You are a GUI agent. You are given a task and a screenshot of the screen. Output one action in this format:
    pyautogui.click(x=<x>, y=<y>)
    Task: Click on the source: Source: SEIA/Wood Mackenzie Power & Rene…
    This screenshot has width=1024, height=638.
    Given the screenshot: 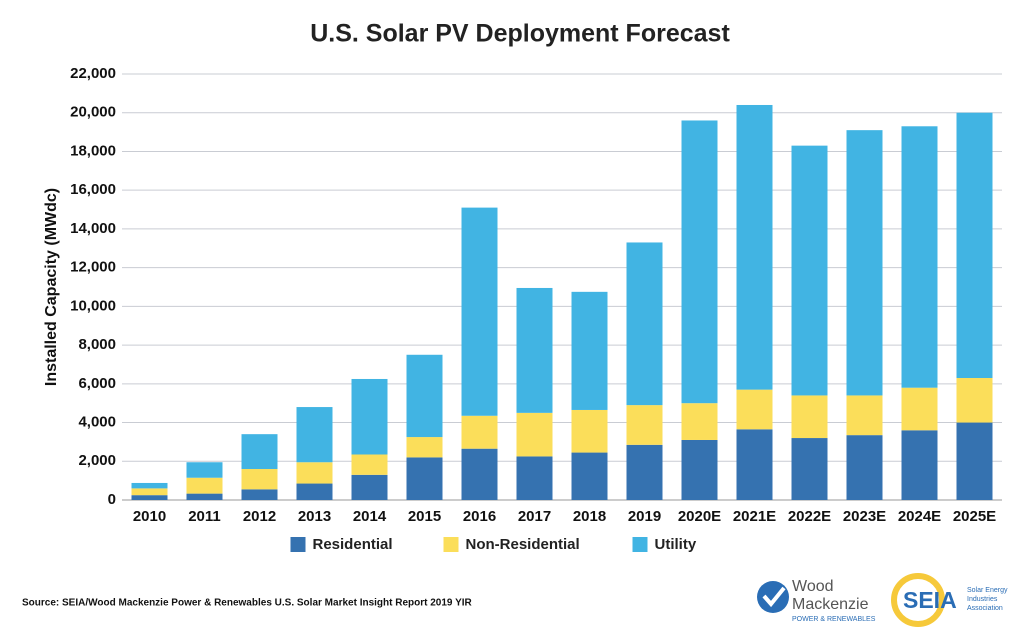 What is the action you would take?
    pyautogui.click(x=247, y=603)
    